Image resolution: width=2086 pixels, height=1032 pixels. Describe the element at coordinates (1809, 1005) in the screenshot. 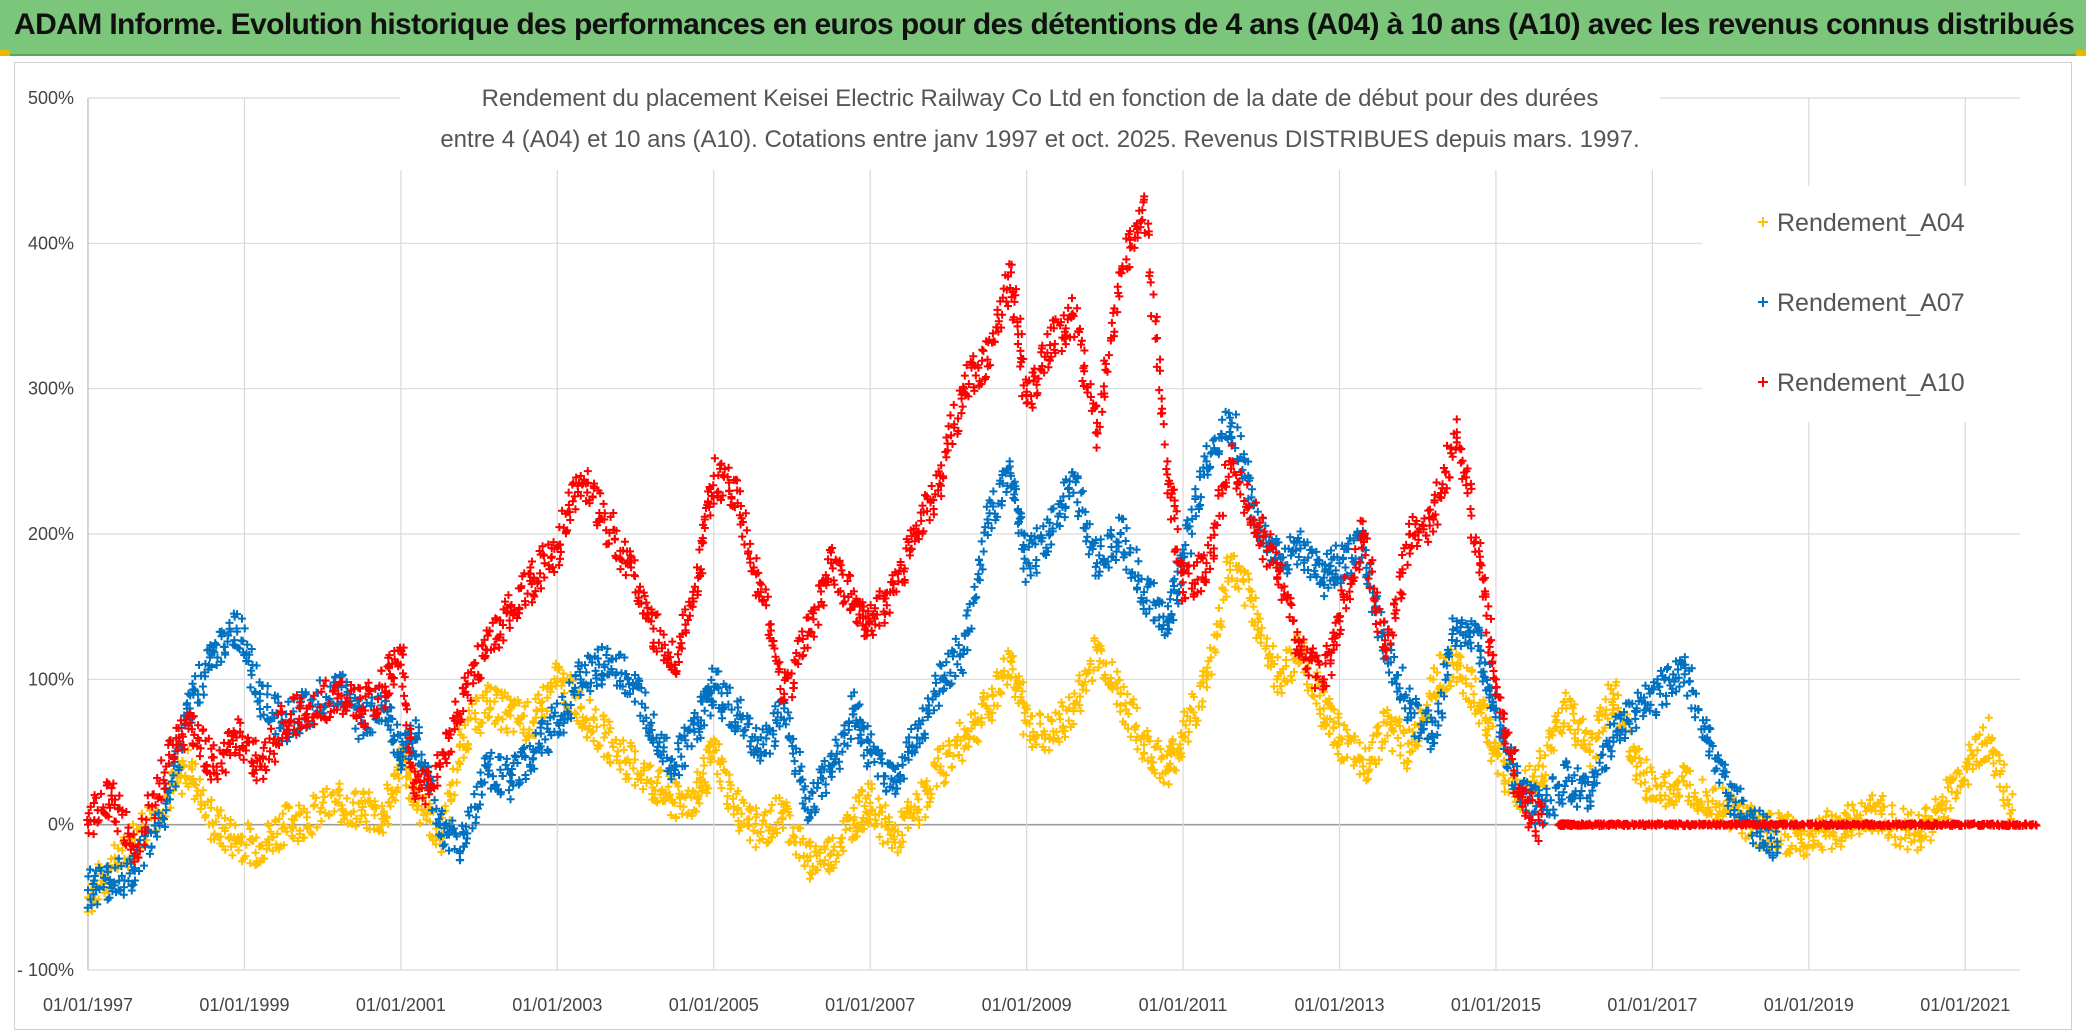

I see `x-tick-label: 01/01/2019` at that location.